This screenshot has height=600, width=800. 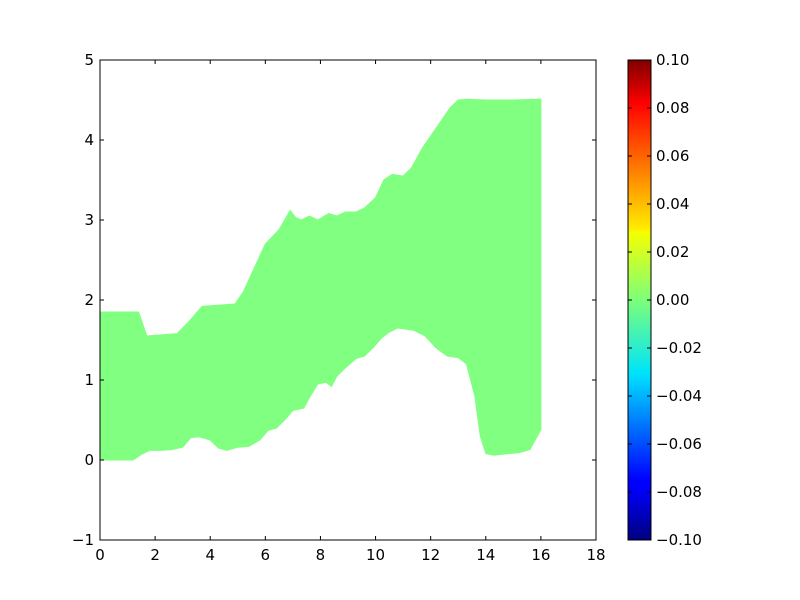 What do you see at coordinates (672, 252) in the screenshot?
I see `colorbar-tick-label: 0.02` at bounding box center [672, 252].